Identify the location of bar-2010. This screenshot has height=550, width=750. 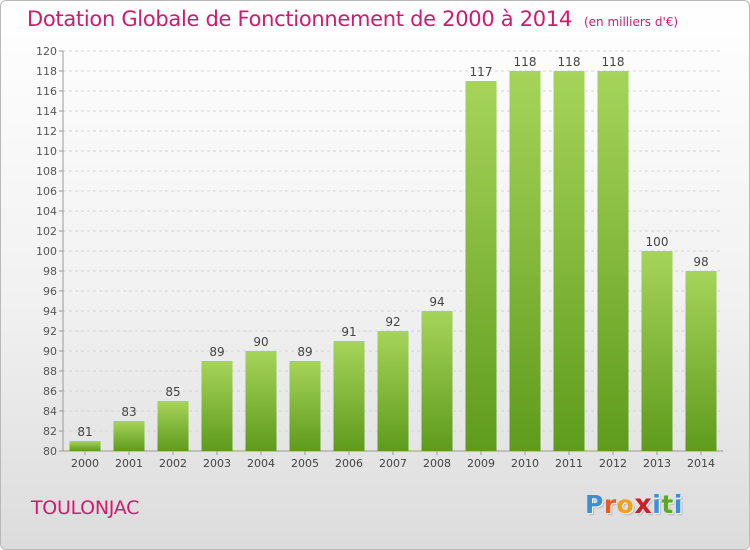
(525, 261).